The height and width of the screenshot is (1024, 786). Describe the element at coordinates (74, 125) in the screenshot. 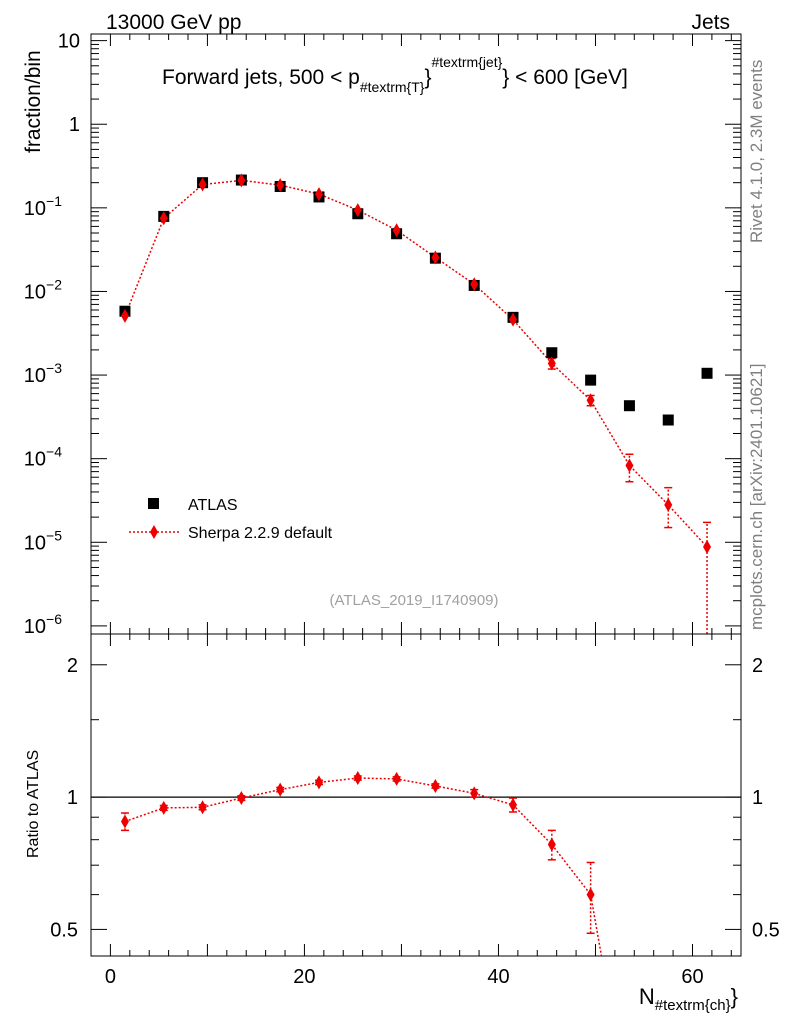

I see `y-tick-label: 1` at that location.